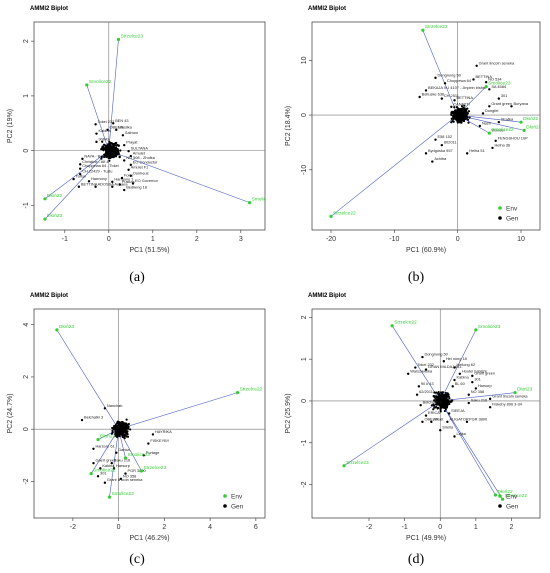 The image size is (550, 573). What do you see at coordinates (121, 183) in the screenshot?
I see `gen-label: Achaea` at bounding box center [121, 183].